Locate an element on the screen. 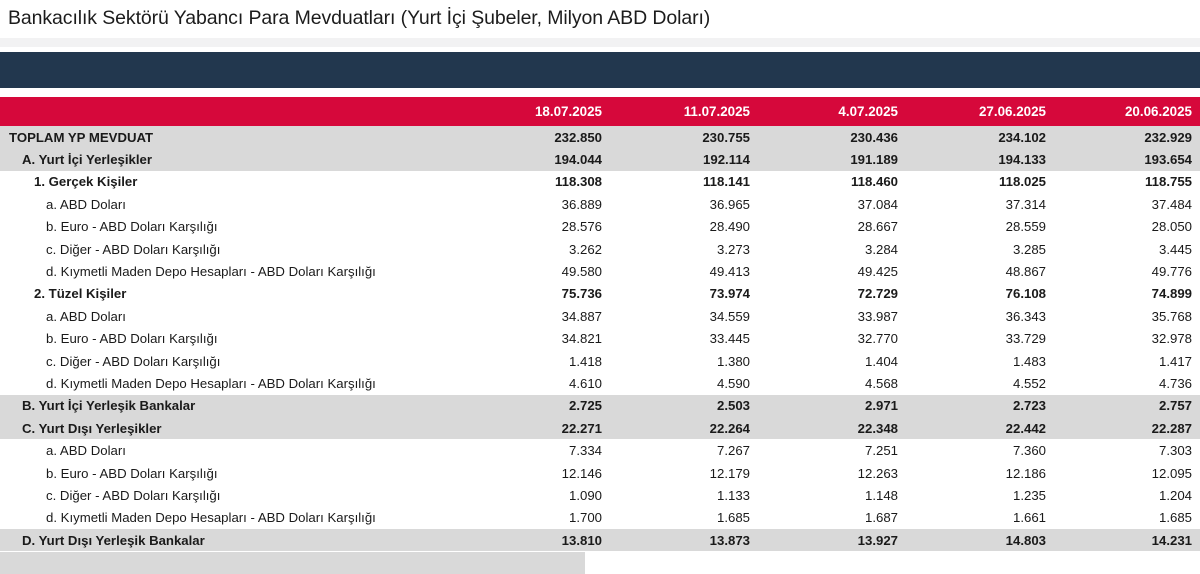 The image size is (1200, 574). row-value: 36.343 is located at coordinates (1025, 316).